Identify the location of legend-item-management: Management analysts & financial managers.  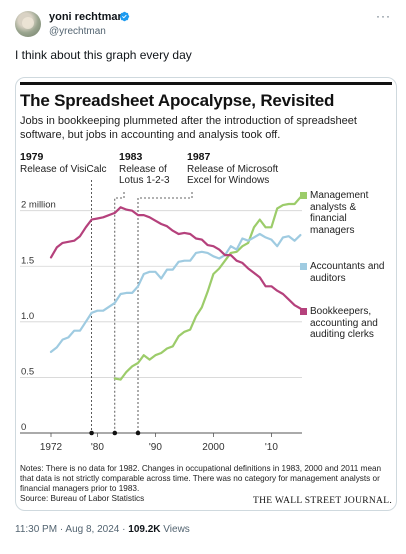
(346, 213).